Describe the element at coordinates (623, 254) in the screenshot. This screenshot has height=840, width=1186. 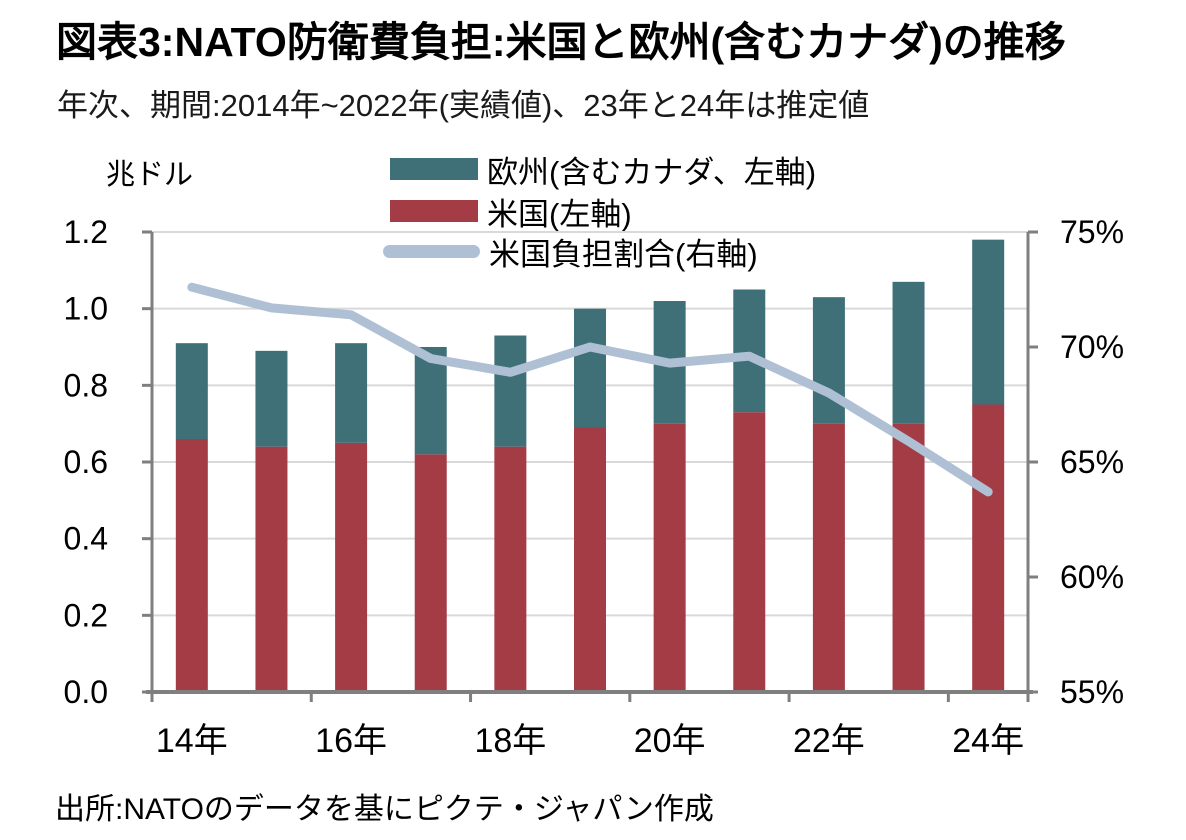
I see `legend-label-us-share-line: 米国負担割合(右軸)` at that location.